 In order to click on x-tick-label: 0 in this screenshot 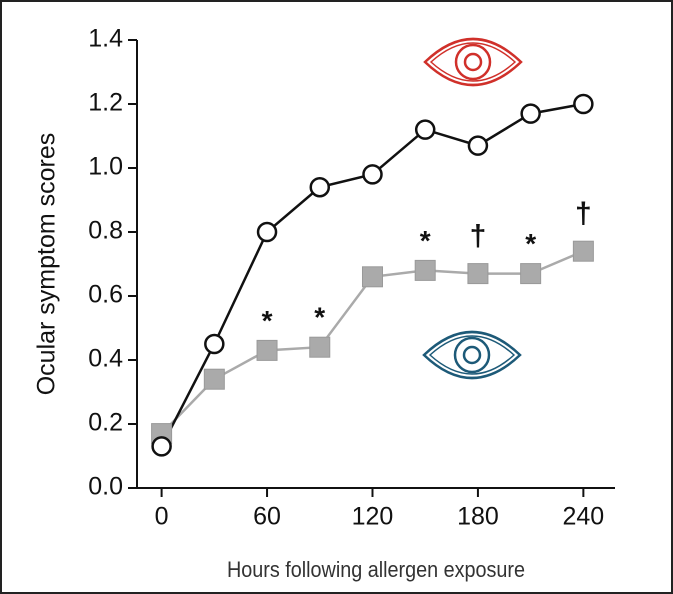, I will do `click(162, 517)`.